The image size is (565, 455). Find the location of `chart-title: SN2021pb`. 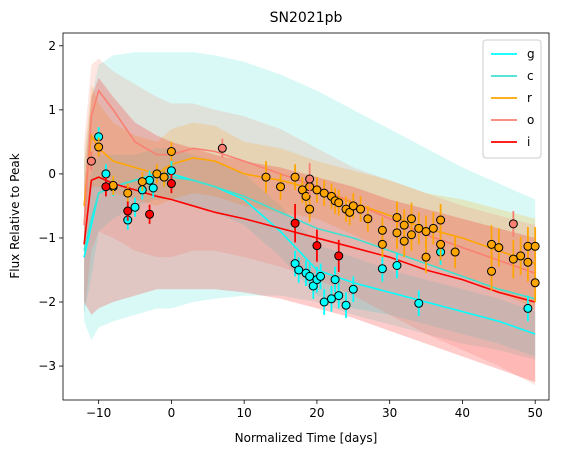

chart-title: SN2021pb is located at coordinates (306, 18).